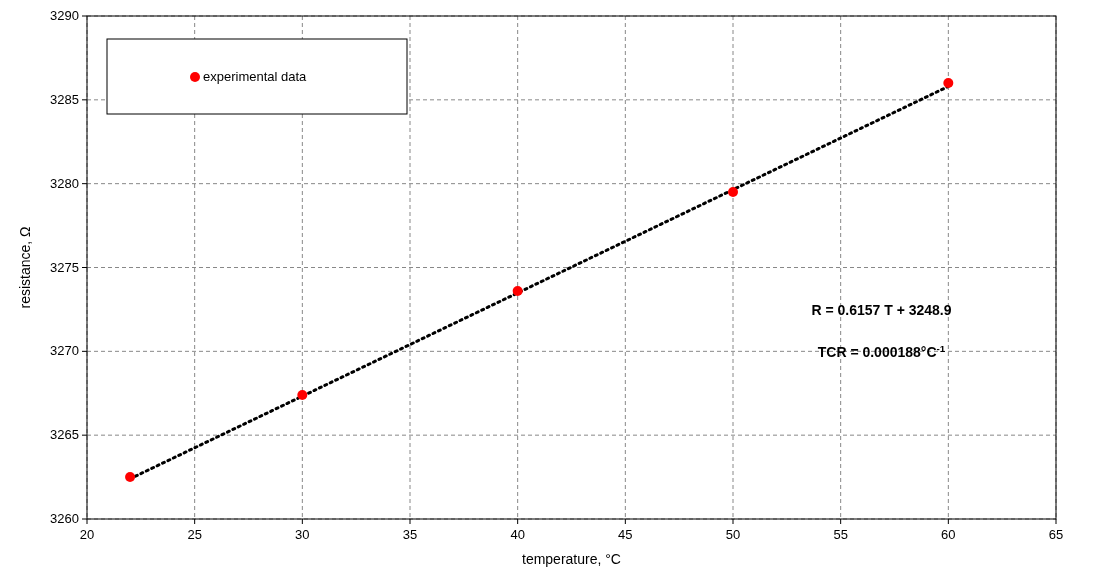 The width and height of the screenshot is (1100, 579). I want to click on y-tick-label: 3280, so click(64, 183).